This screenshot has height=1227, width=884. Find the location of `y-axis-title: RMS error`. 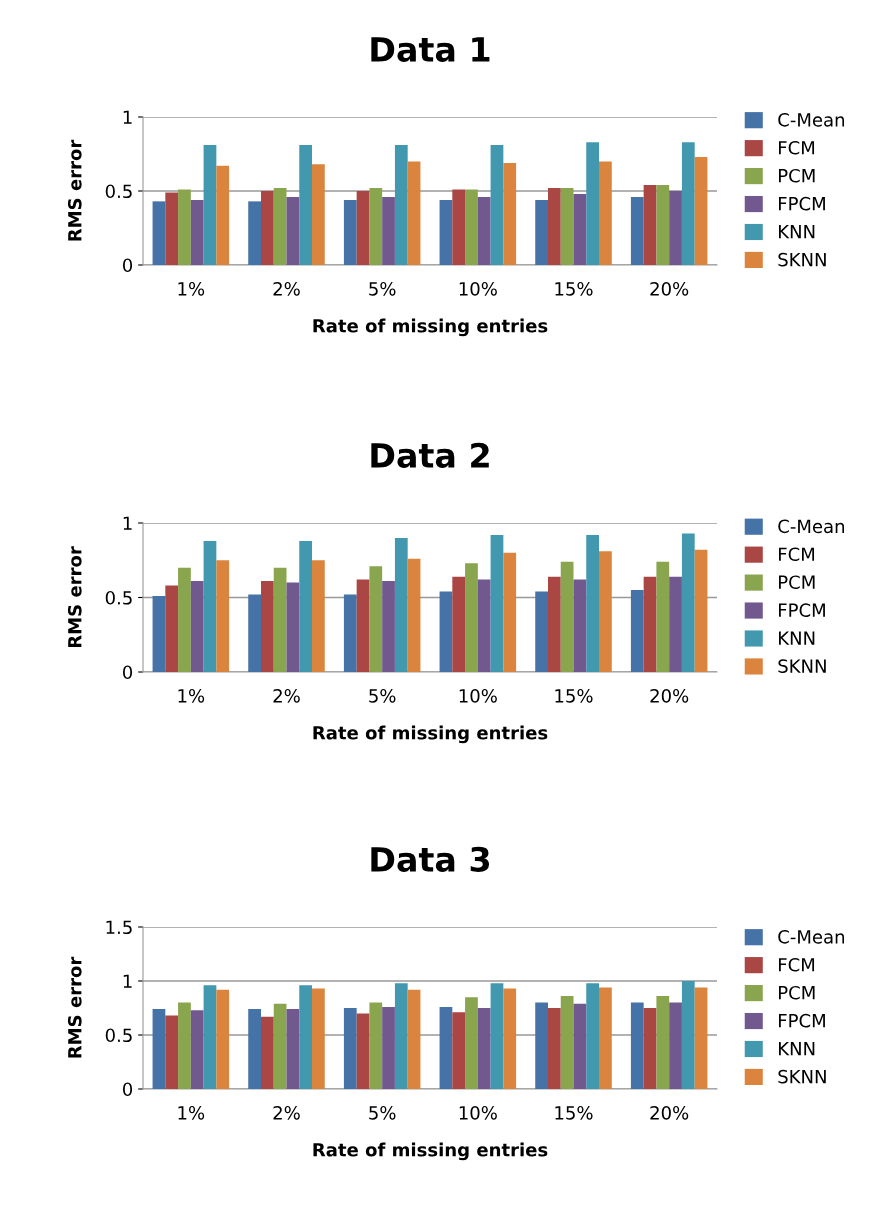

y-axis-title: RMS error is located at coordinates (74, 190).